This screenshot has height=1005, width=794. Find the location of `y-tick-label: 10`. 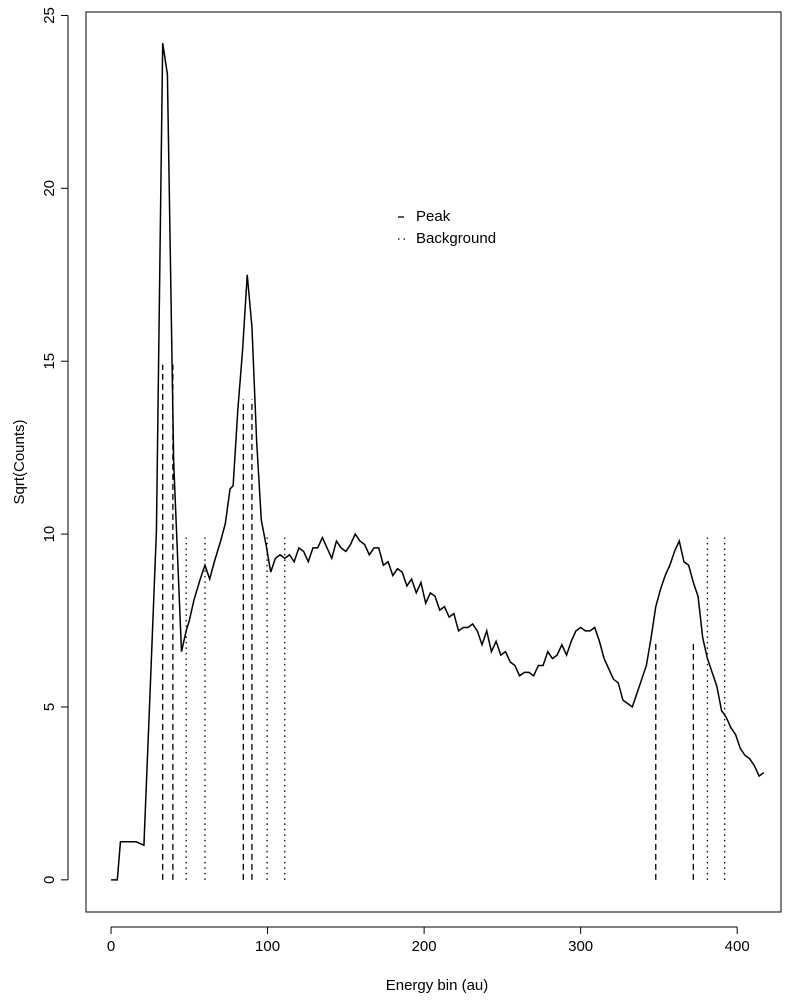

y-tick-label: 10 is located at coordinates (49, 534).